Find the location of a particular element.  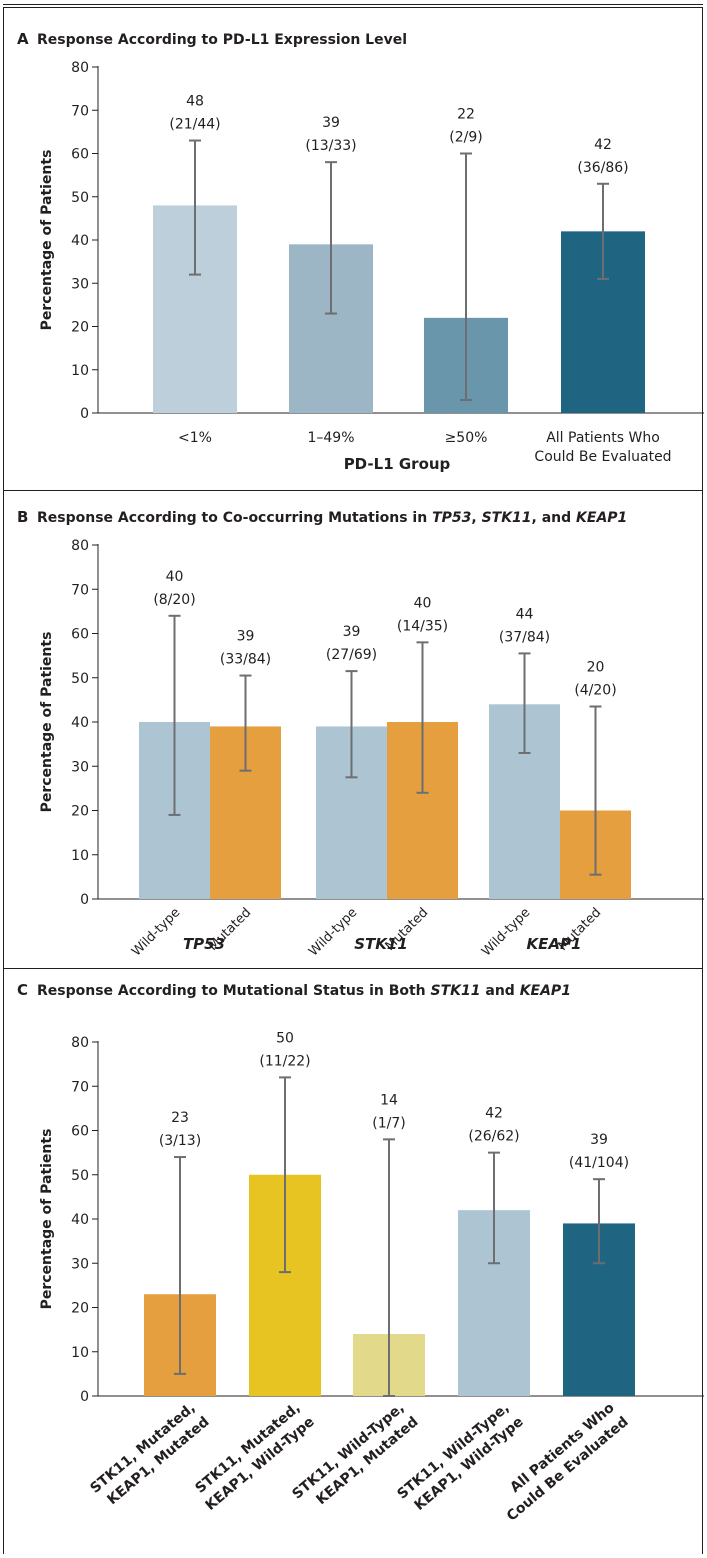

chart-b-y-tick-label-10: 10 is located at coordinates (80, 856).